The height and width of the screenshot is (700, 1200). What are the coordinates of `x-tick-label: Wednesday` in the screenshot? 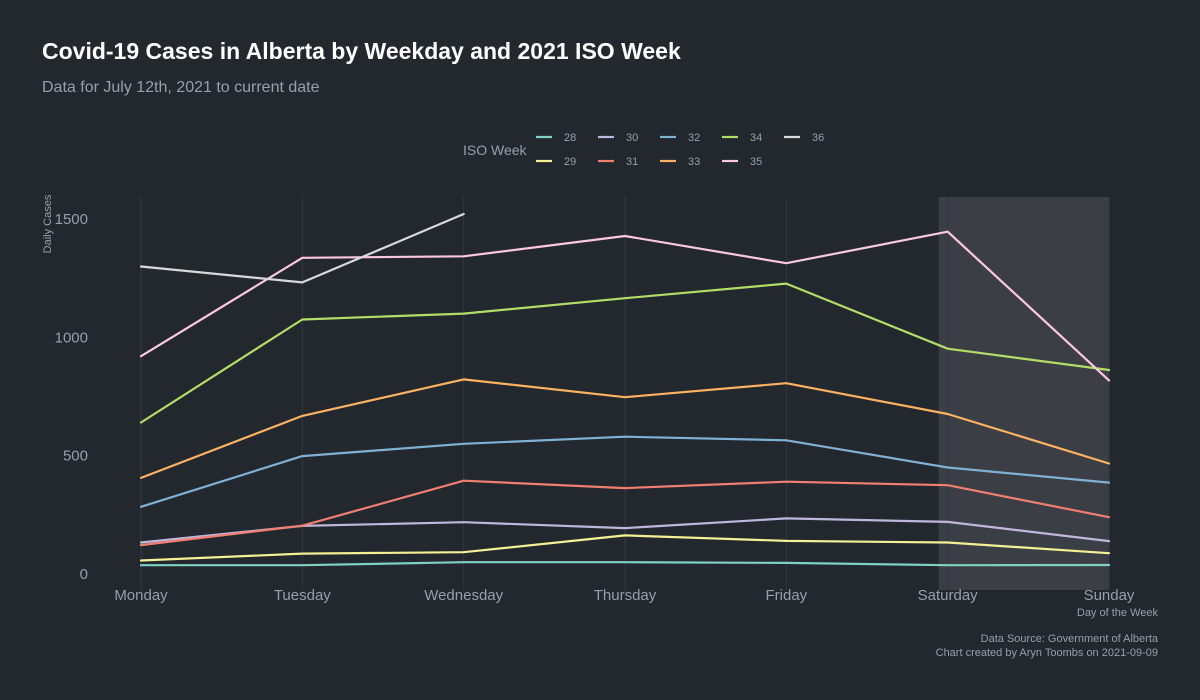 It's located at (463, 595).